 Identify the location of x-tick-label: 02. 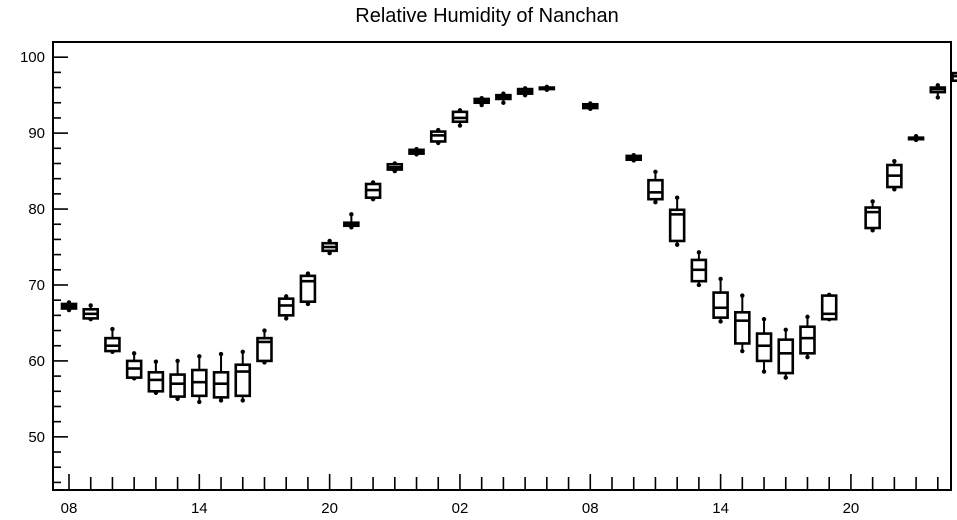
(460, 508).